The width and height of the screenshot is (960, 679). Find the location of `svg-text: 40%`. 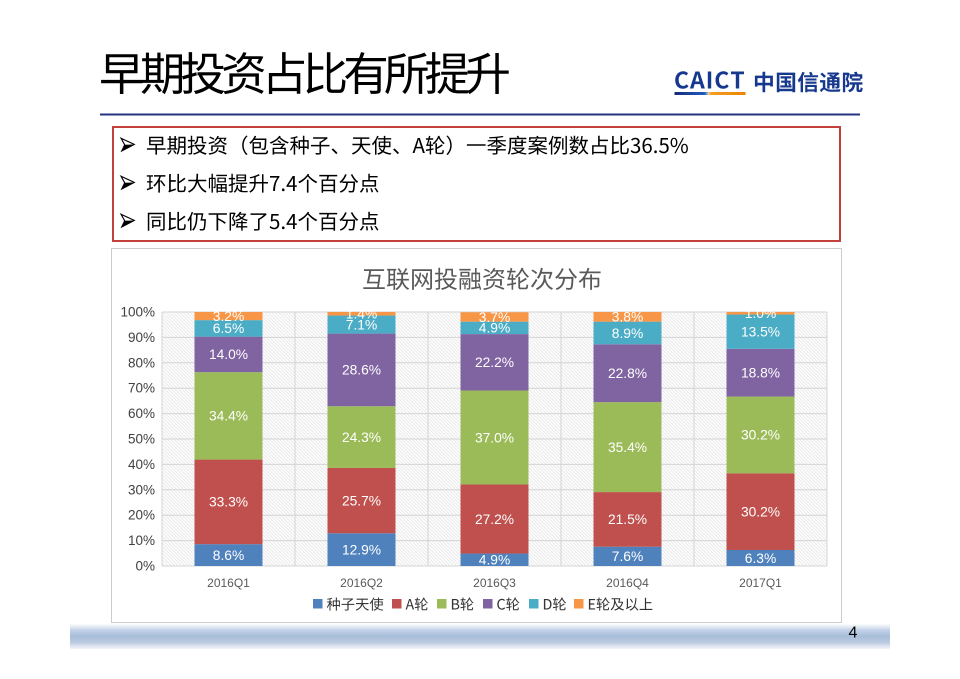

svg-text: 40% is located at coordinates (141, 464).